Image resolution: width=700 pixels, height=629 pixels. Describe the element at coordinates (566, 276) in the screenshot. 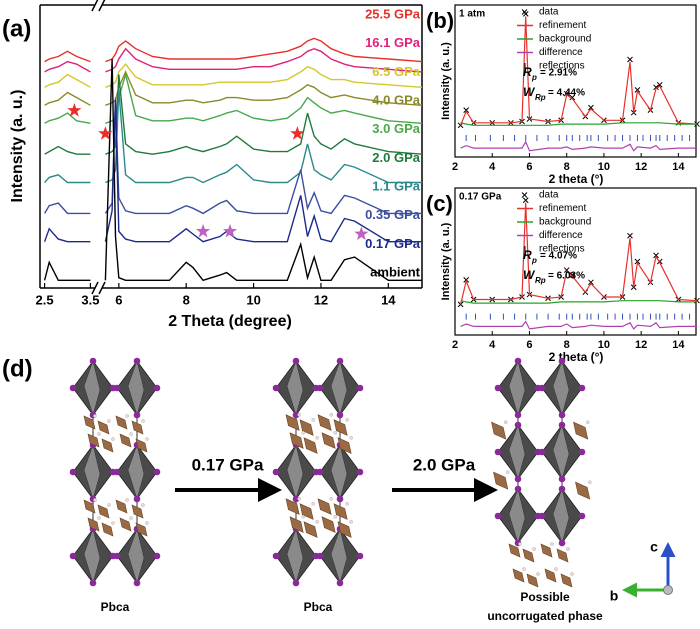

I see `annotation-text: = 6.03%` at that location.